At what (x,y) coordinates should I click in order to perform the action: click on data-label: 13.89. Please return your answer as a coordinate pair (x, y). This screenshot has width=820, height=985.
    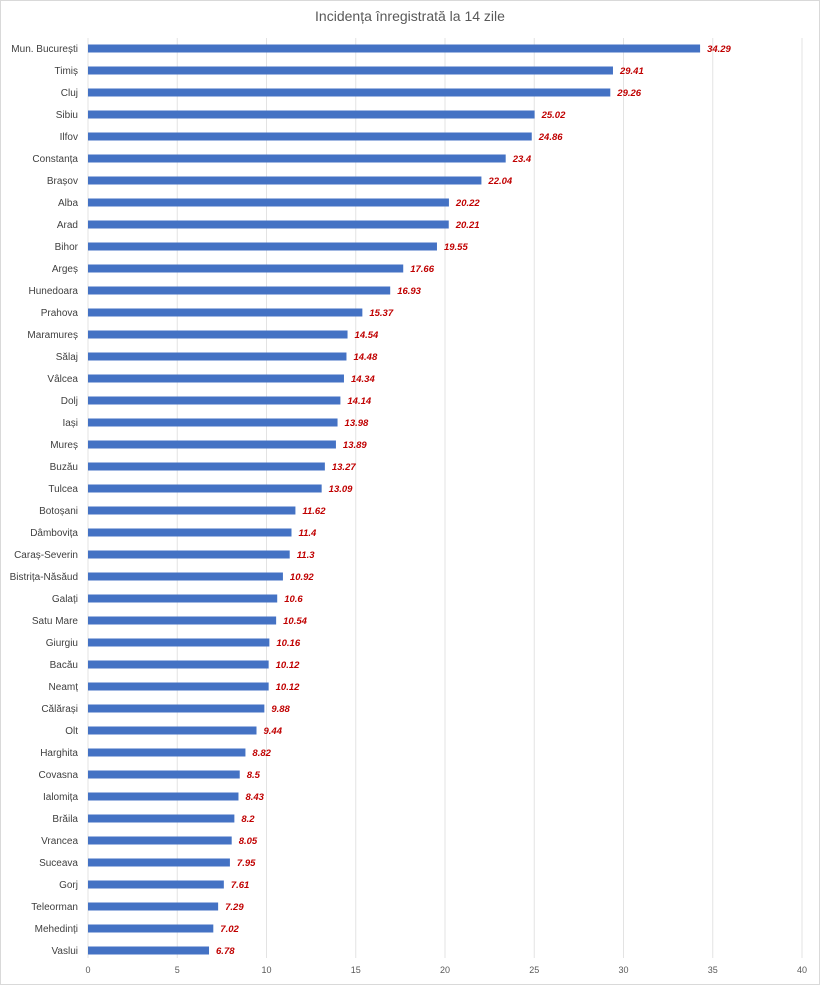
    Looking at the image, I should click on (355, 445).